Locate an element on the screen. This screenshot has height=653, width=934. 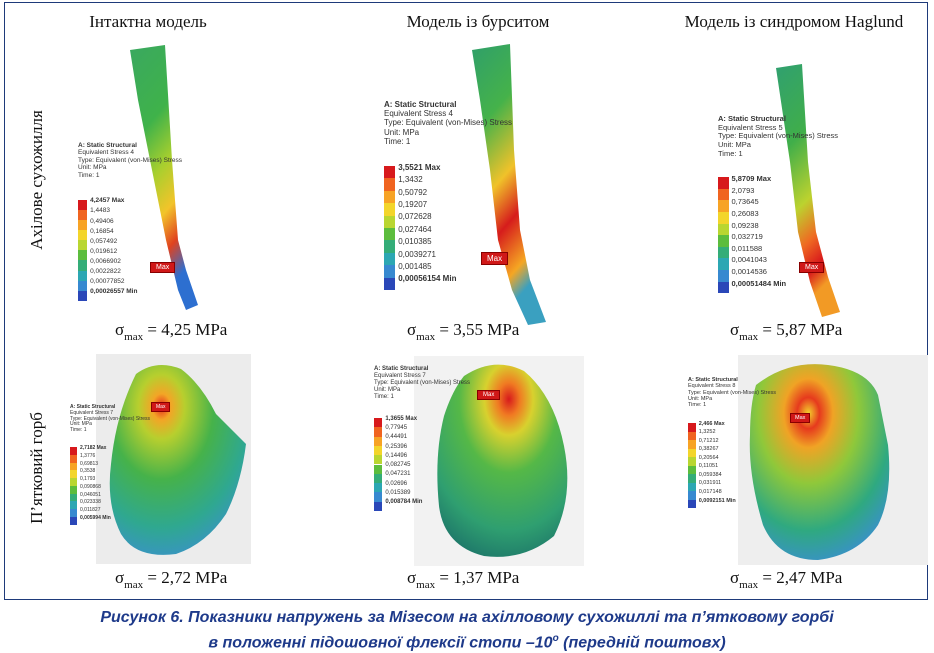
legend-value: 0,14496 is located at coordinates (396, 455).